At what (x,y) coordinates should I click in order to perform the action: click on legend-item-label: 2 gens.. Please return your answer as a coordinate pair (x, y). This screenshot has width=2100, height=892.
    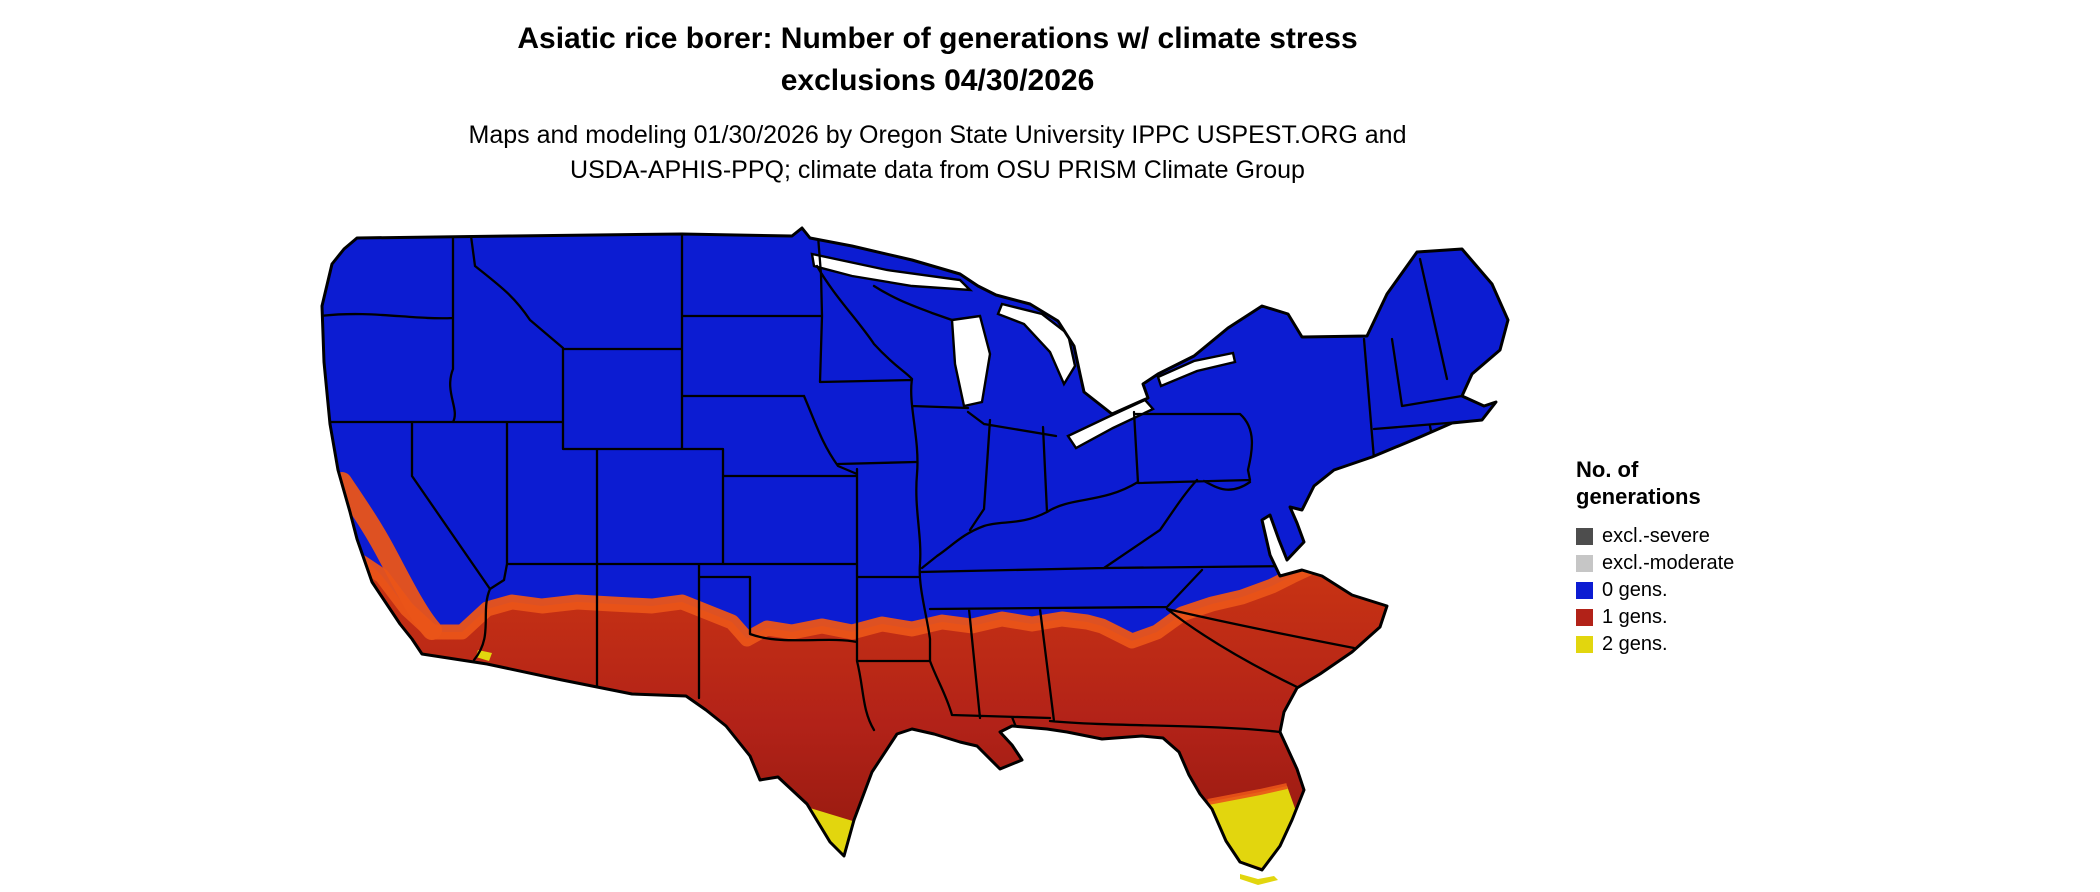
    Looking at the image, I should click on (1635, 644).